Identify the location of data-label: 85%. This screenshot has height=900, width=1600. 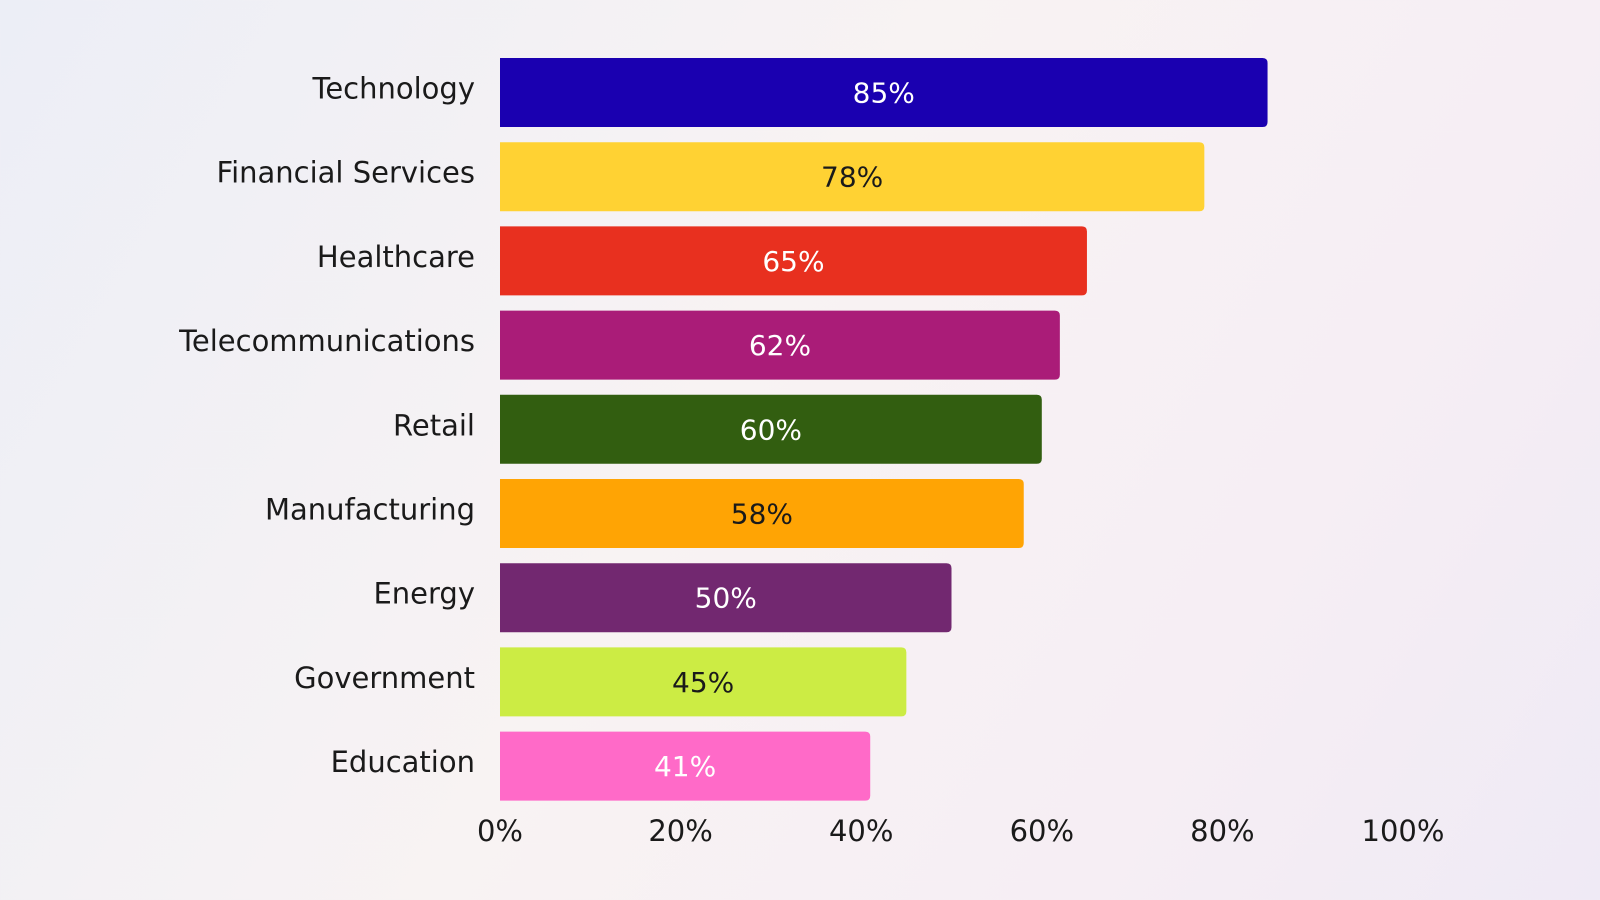
(884, 93).